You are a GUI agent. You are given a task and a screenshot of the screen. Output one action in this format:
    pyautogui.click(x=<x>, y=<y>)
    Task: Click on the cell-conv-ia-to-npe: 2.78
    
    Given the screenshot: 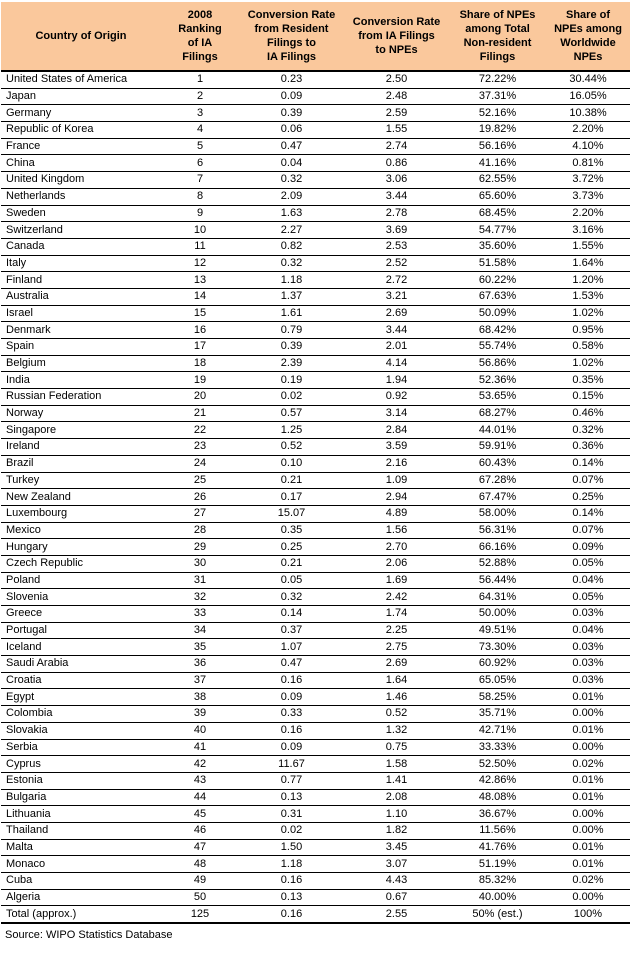 What is the action you would take?
    pyautogui.click(x=396, y=214)
    